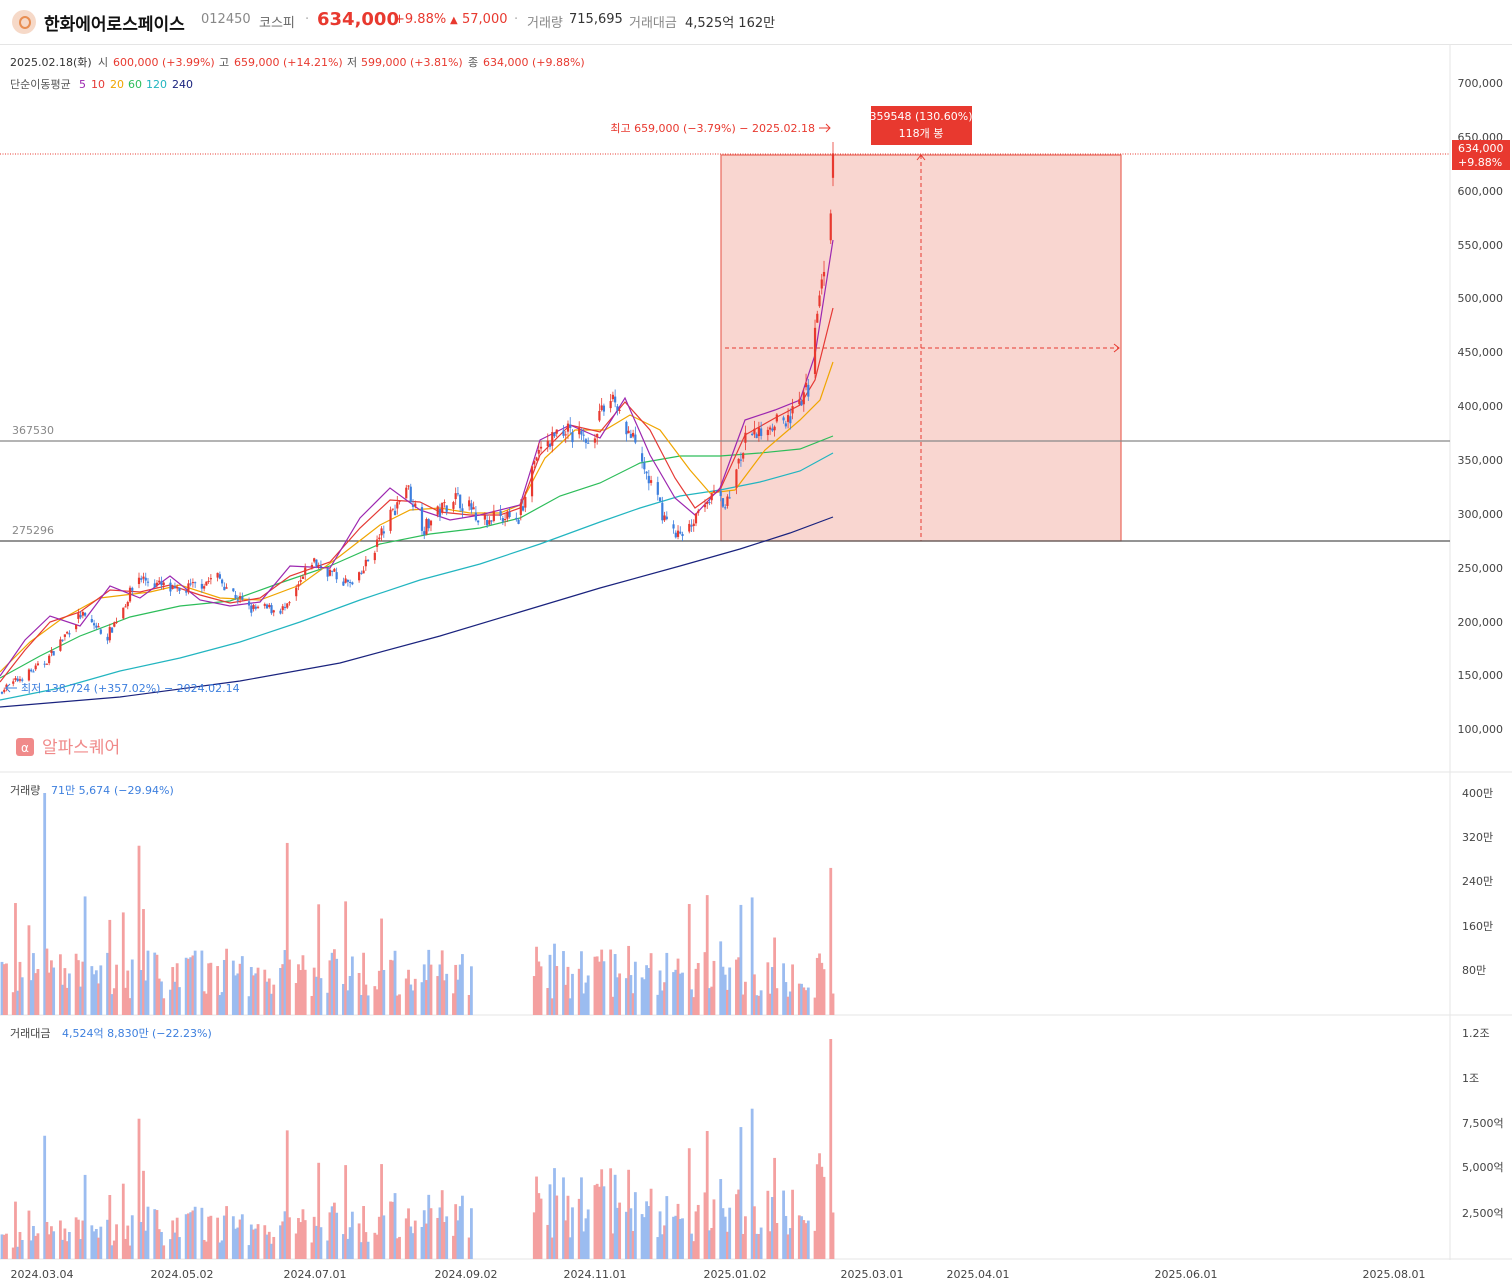 This screenshot has width=1512, height=1287. Describe the element at coordinates (156, 84) in the screenshot. I see `ma-legend-120: 120` at that location.